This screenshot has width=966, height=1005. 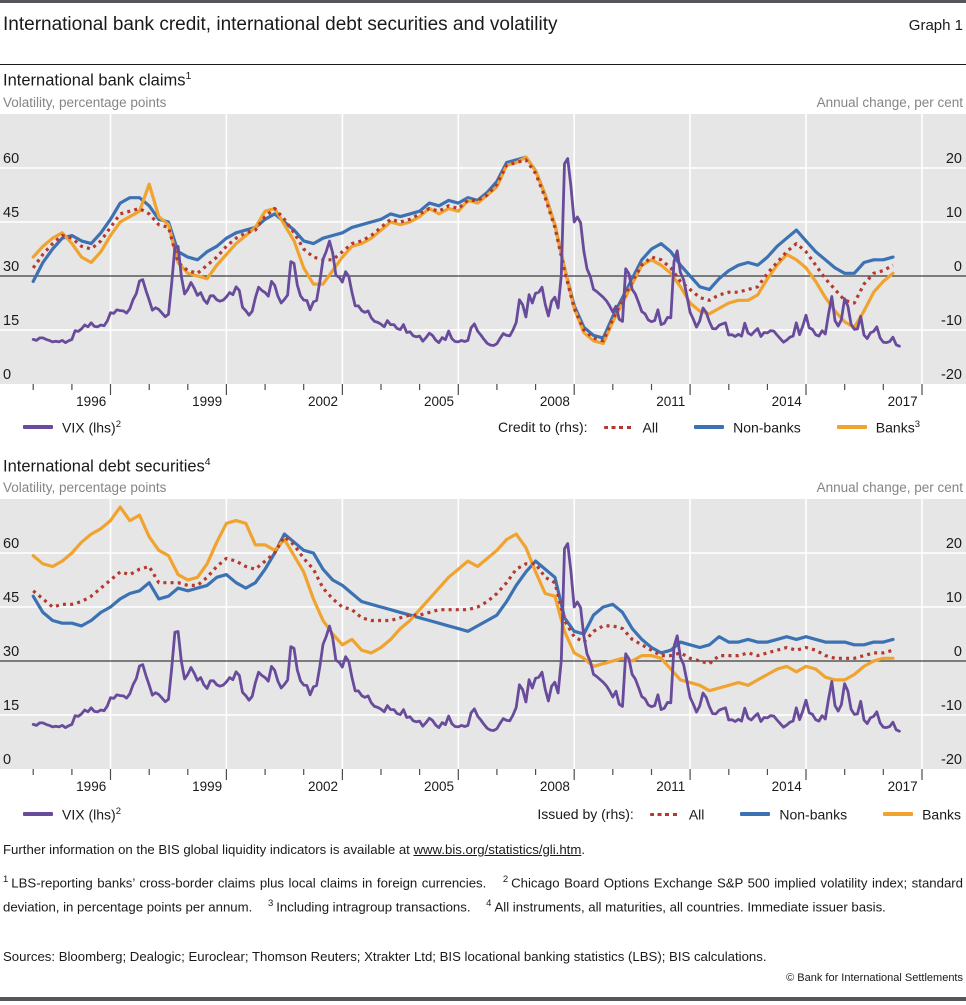 I want to click on legend-prefix: Issued by (rhs):, so click(x=585, y=814).